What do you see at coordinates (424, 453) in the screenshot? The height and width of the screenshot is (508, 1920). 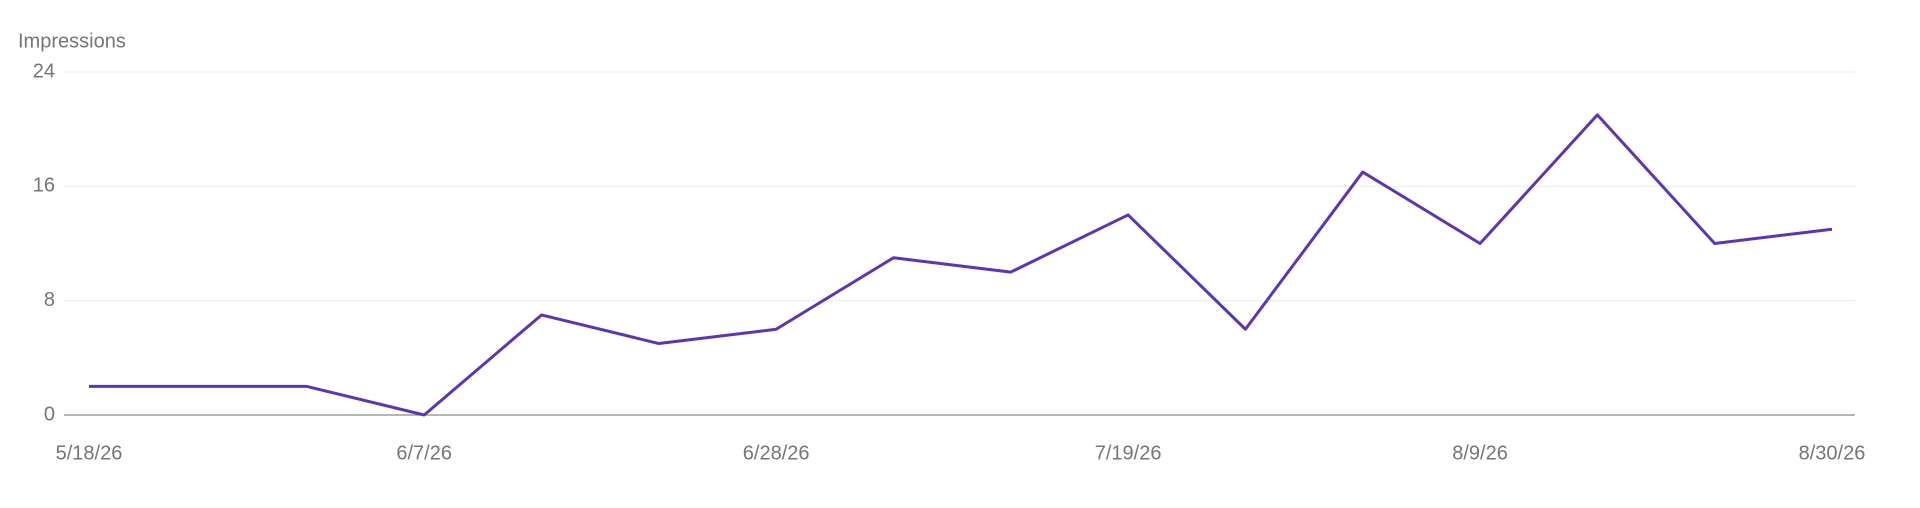 I see `x-tick-label: 6/7/26` at bounding box center [424, 453].